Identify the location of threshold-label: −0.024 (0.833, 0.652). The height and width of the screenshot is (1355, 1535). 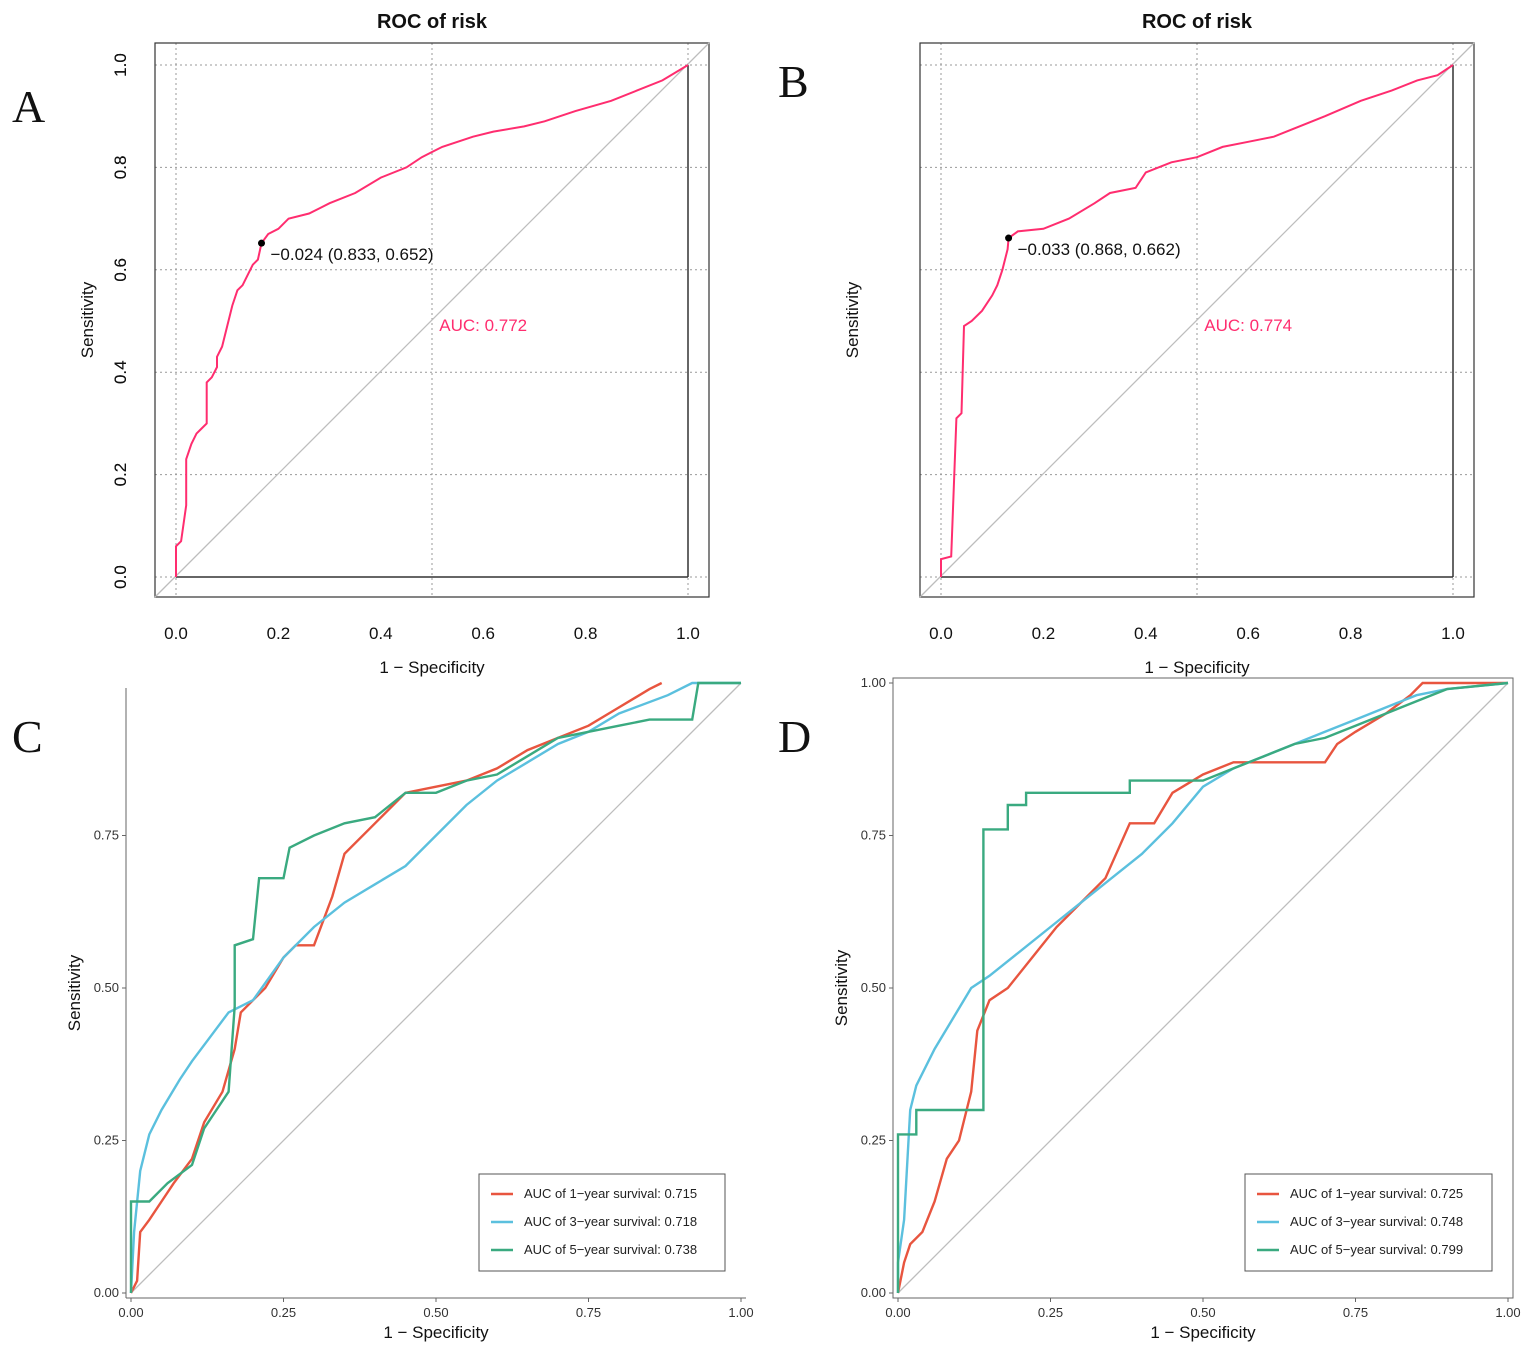
(352, 254).